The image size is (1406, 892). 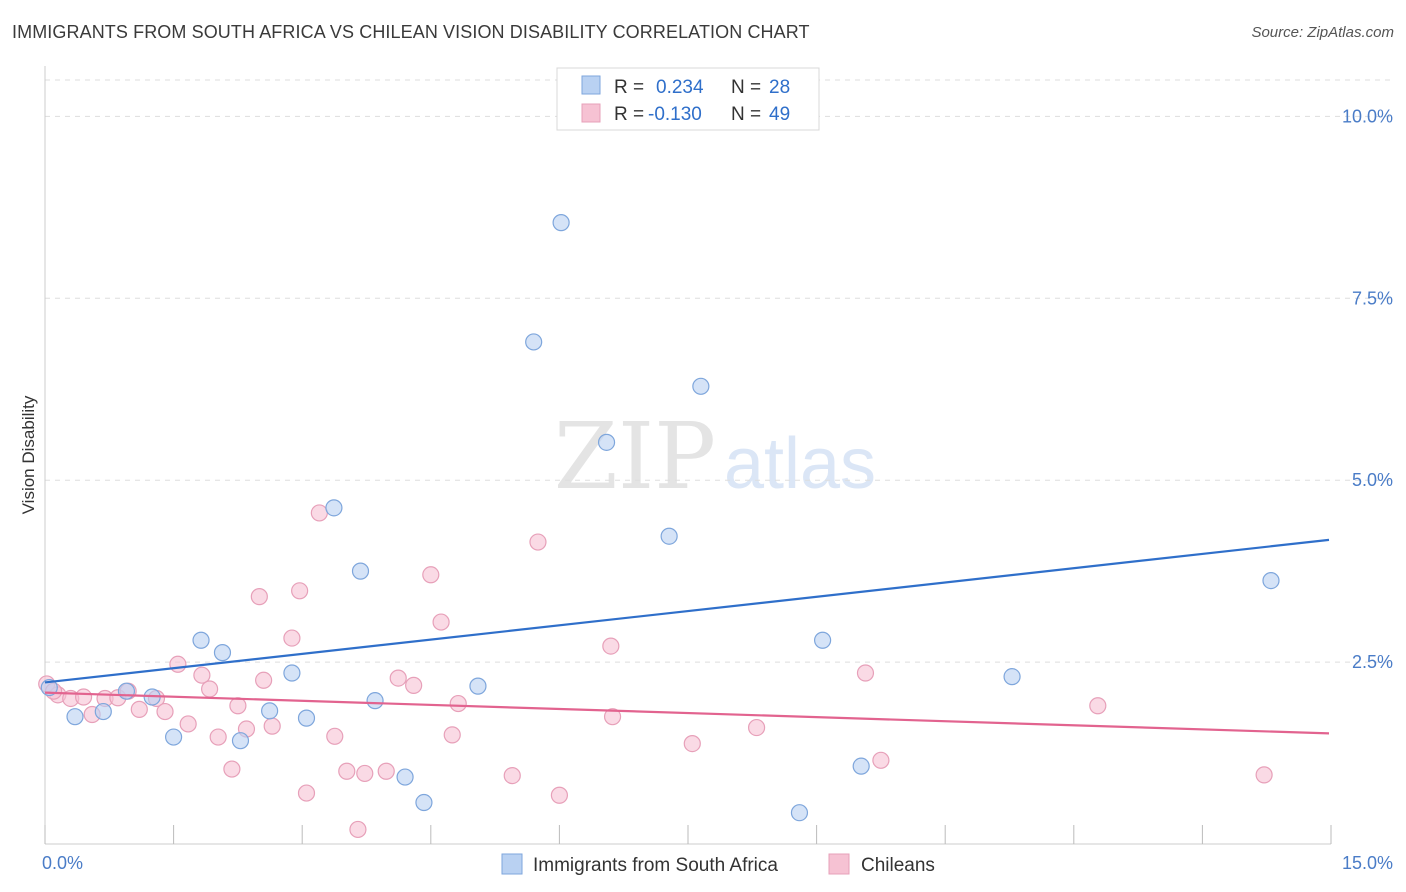 What do you see at coordinates (1367, 863) in the screenshot?
I see `x-tick-label-max: 15.0%` at bounding box center [1367, 863].